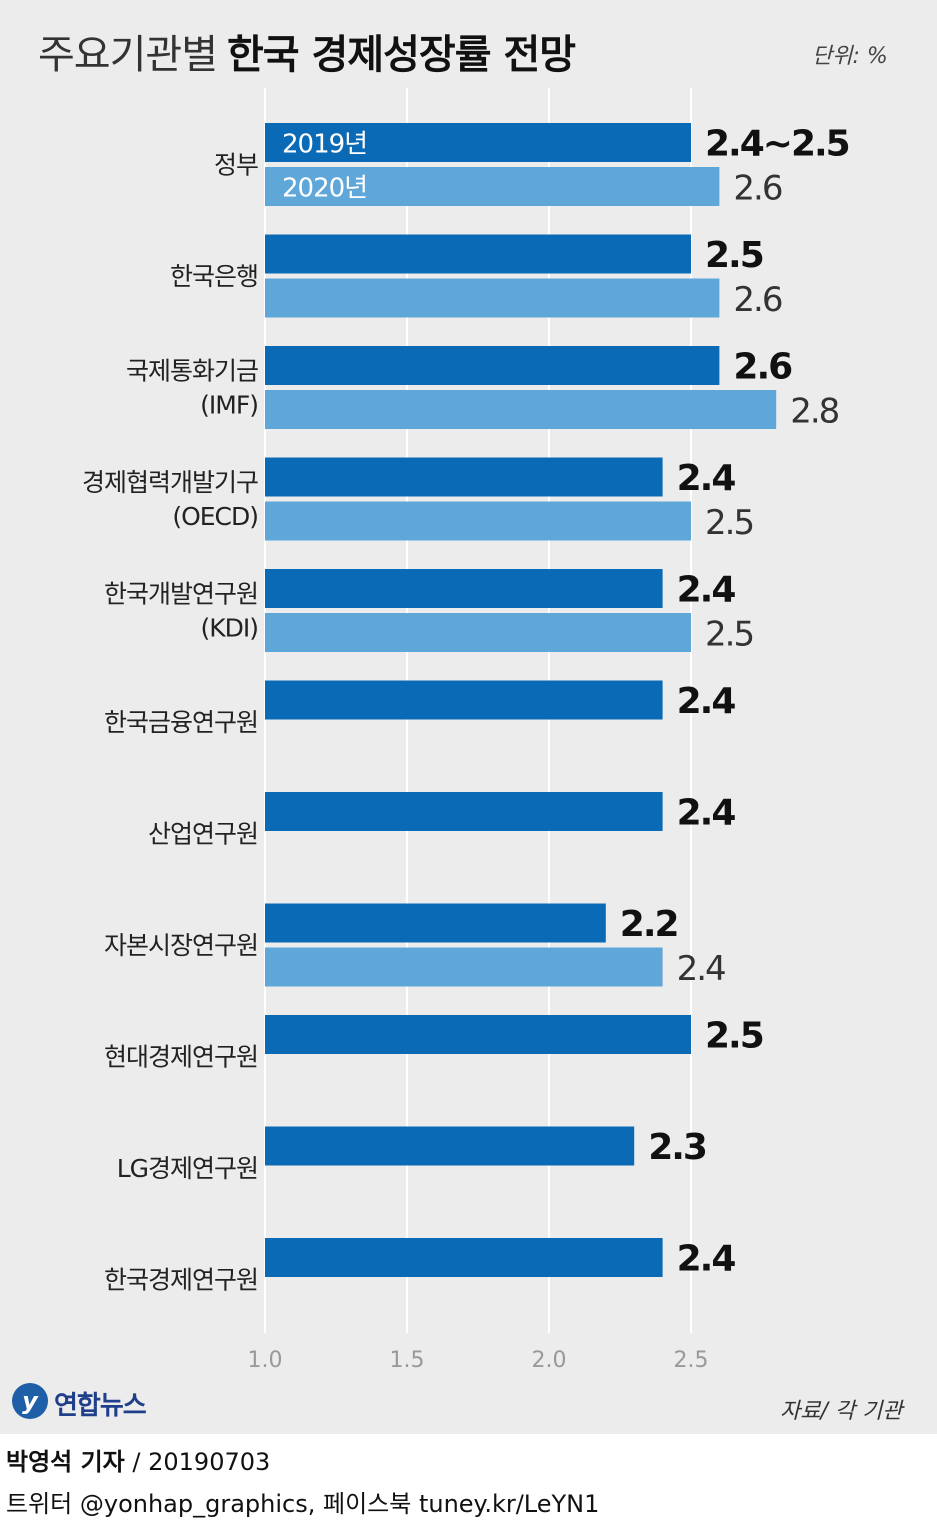  I want to click on category-label-7-0: 자본시장연구원, so click(181, 945).